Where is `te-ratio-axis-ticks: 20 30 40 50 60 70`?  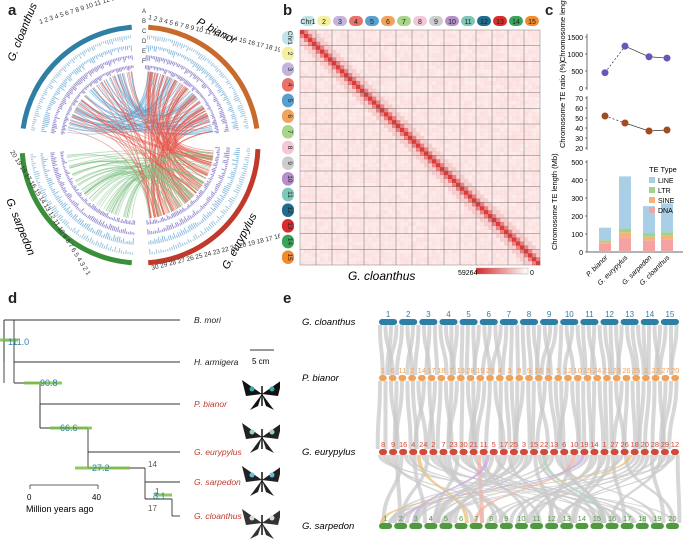 te-ratio-axis-ticks: 20 30 40 50 60 70 is located at coordinates (581, 124).